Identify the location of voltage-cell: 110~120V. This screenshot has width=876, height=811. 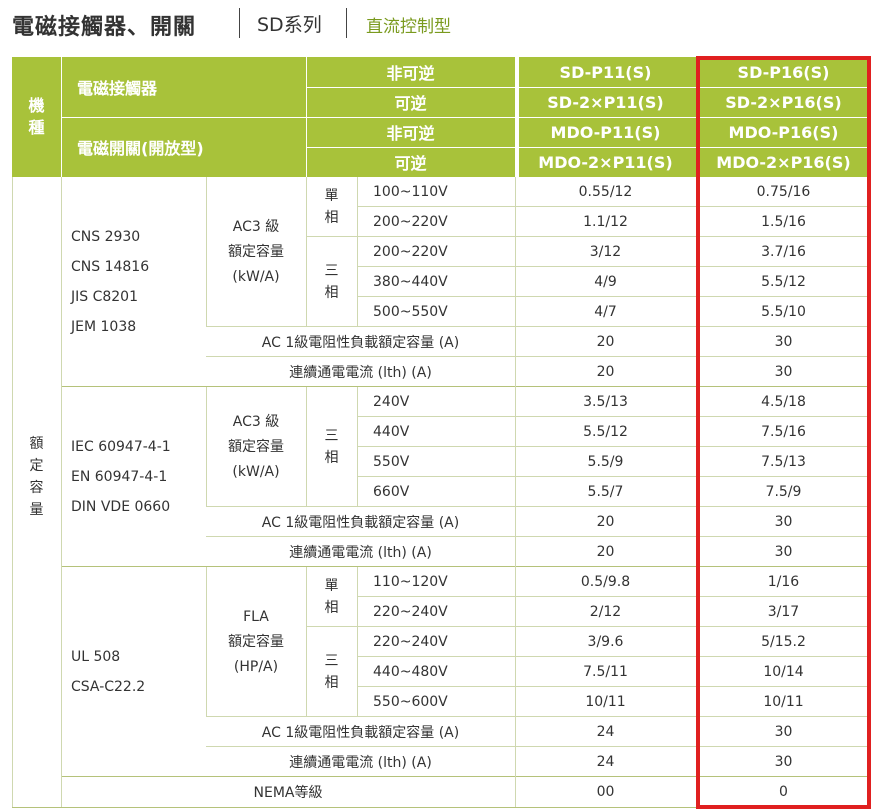
(410, 582).